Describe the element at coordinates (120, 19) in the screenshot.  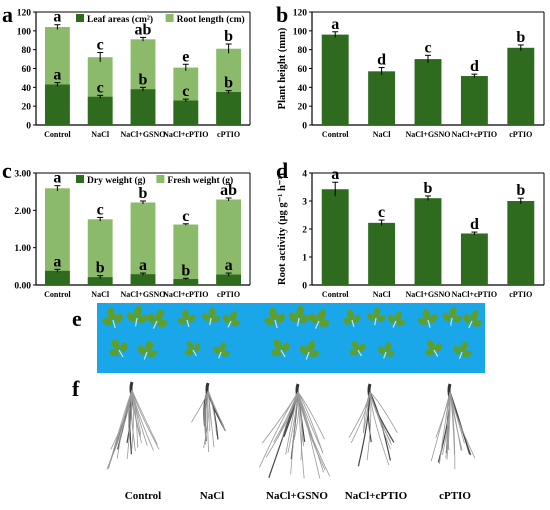
I see `legend-label: Leaf areas (cm²)` at that location.